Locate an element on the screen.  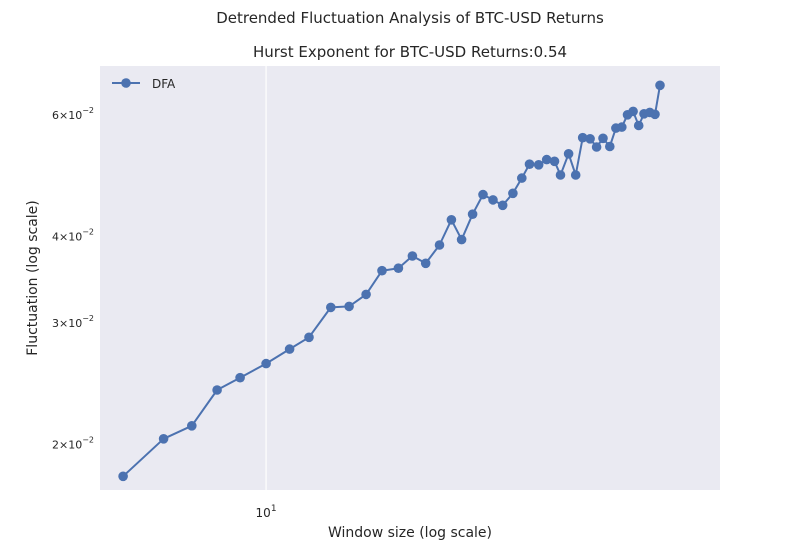
y-axis-ticks: 2×10⁻² 3×10⁻² 4×10⁻² 6×10⁻² is located at coordinates (73, 279).